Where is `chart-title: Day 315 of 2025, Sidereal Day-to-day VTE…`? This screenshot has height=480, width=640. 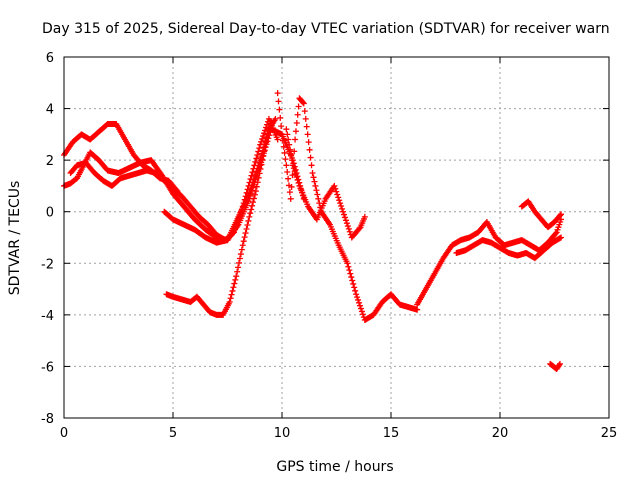 chart-title: Day 315 of 2025, Sidereal Day-to-day VTE… is located at coordinates (326, 29).